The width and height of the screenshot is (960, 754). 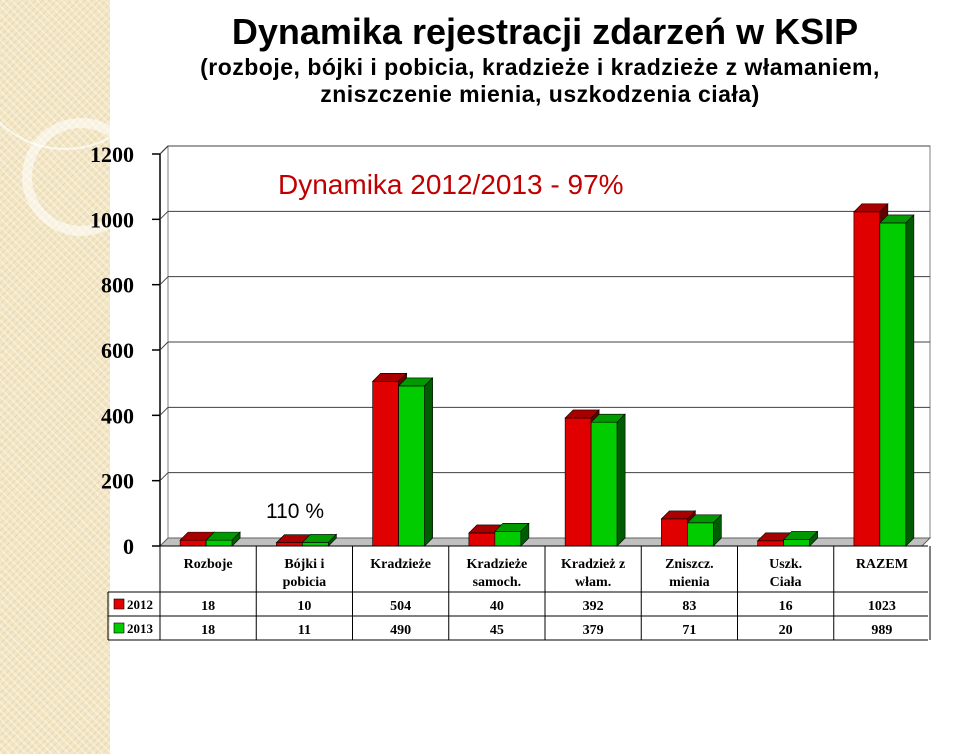 I want to click on data-label-2012-6: 16, so click(x=786, y=606).